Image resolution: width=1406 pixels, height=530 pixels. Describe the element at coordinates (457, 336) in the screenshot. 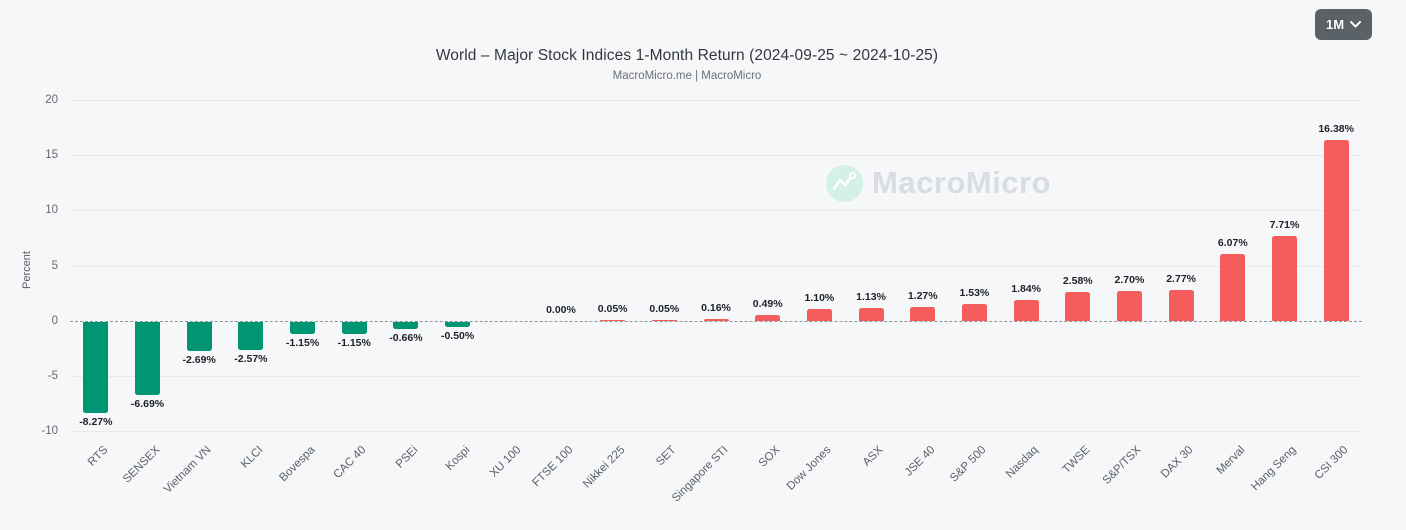

I see `bar-value-label: -0.50%` at that location.